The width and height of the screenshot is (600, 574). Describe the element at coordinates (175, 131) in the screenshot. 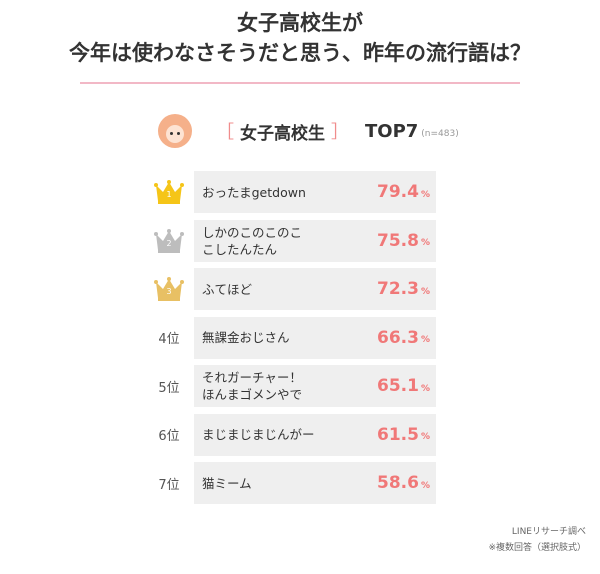

I see `girl-avatar-icon` at that location.